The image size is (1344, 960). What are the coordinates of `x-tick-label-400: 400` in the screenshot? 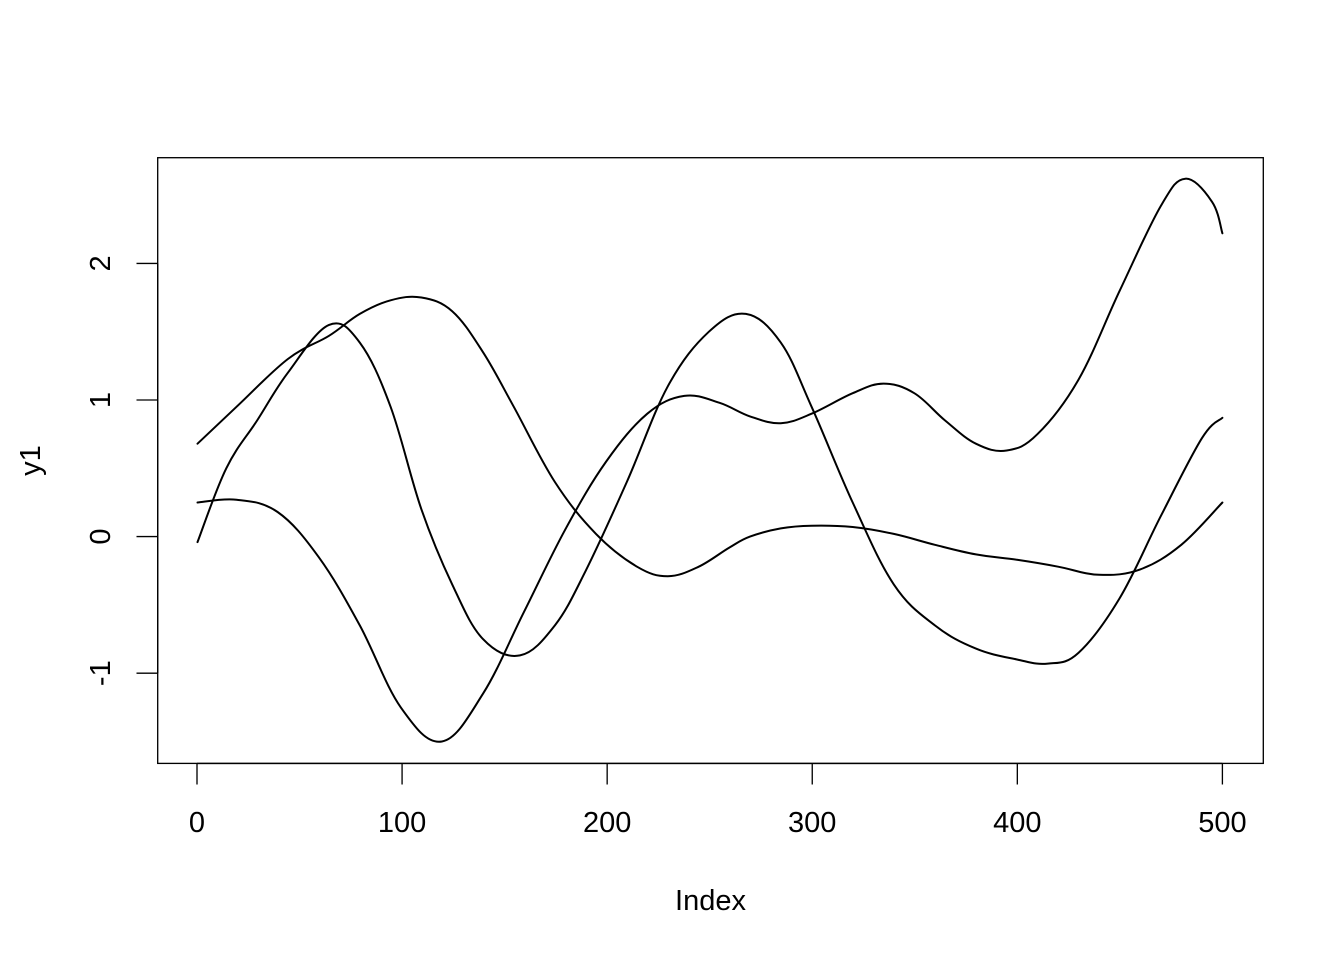 It's located at (1017, 823).